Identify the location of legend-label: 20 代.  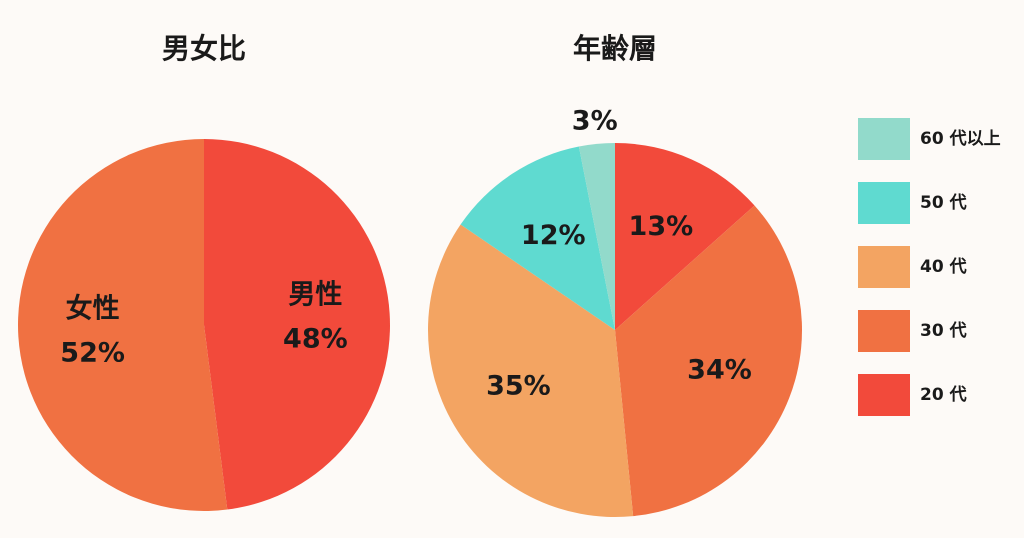
(943, 394).